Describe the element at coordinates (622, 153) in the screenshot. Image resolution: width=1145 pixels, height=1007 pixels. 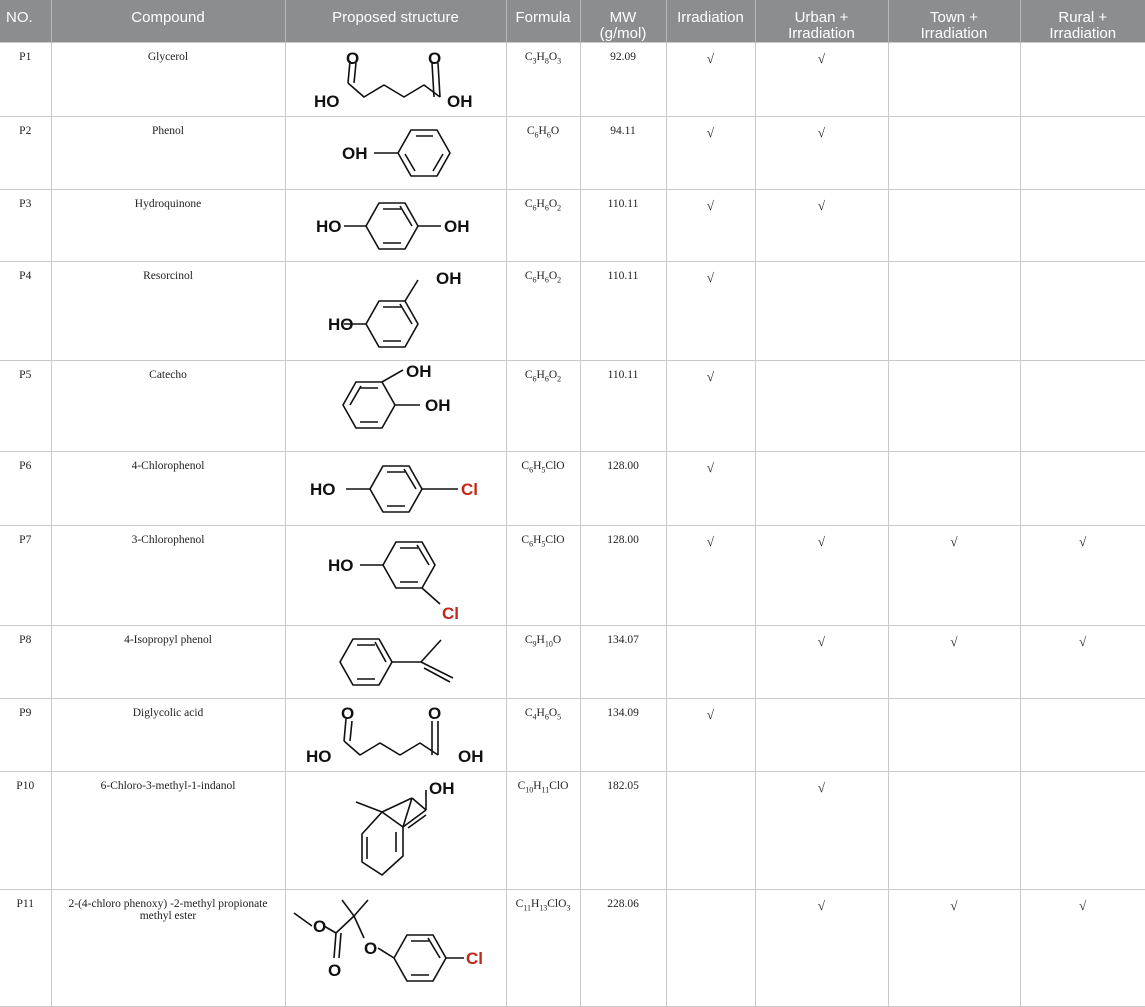
I see `cell-mw: 94.11` at that location.